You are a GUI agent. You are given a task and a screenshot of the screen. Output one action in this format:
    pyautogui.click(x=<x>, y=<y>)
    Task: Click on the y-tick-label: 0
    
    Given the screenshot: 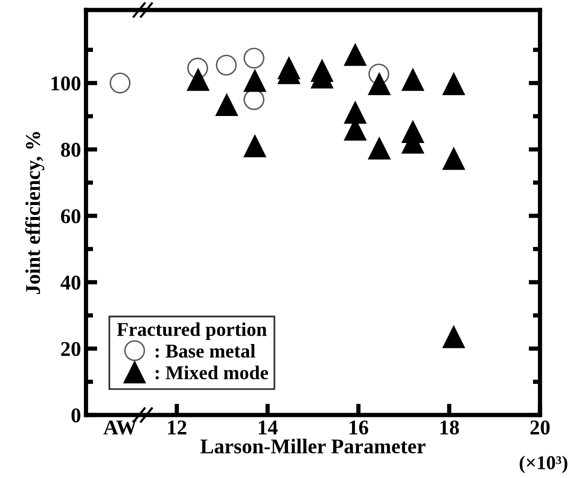 What is the action you would take?
    pyautogui.click(x=76, y=415)
    